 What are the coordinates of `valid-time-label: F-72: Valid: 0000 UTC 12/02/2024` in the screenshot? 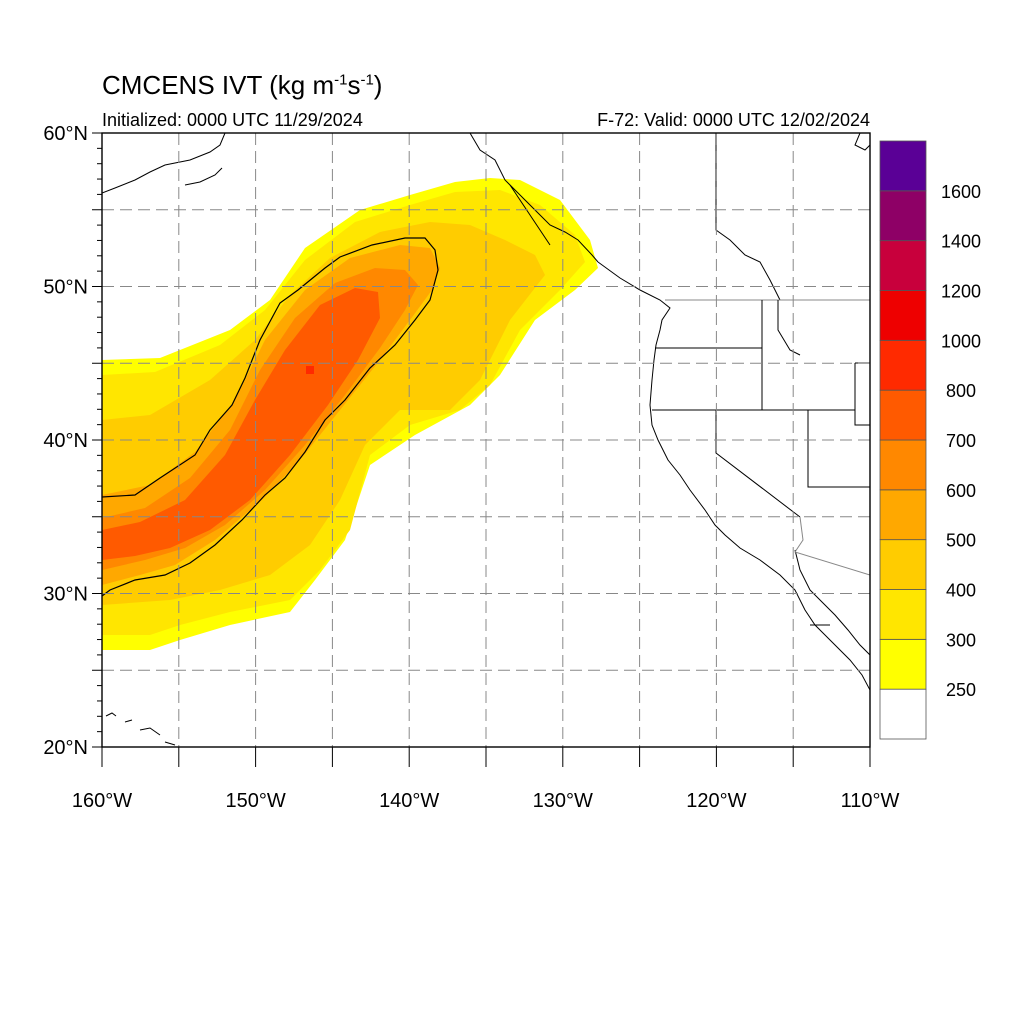 It's located at (733, 120).